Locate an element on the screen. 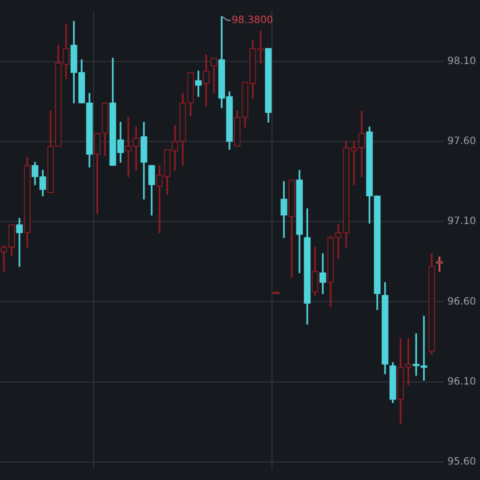 This screenshot has height=480, width=480. y-tick-label: 95.60 is located at coordinates (461, 462).